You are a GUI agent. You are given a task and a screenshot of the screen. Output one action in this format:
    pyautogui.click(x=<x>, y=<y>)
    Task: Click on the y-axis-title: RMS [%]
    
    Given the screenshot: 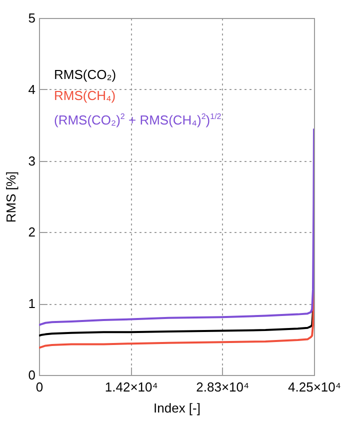 What is the action you would take?
    pyautogui.click(x=10, y=197)
    